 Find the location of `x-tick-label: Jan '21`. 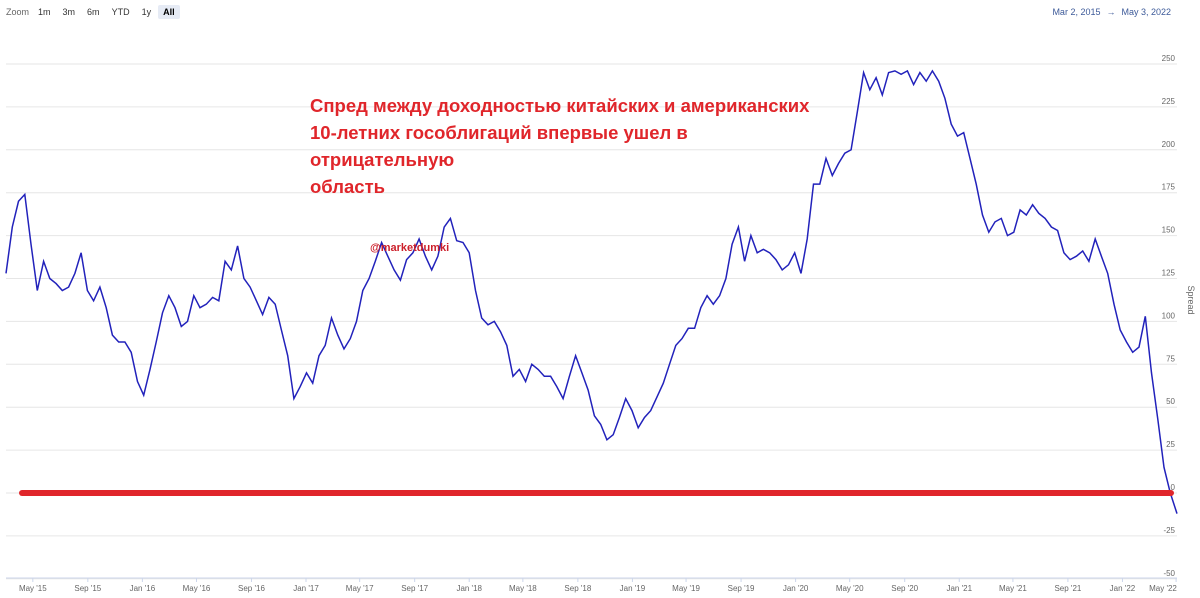

x-tick-label: Jan '21 is located at coordinates (959, 588).